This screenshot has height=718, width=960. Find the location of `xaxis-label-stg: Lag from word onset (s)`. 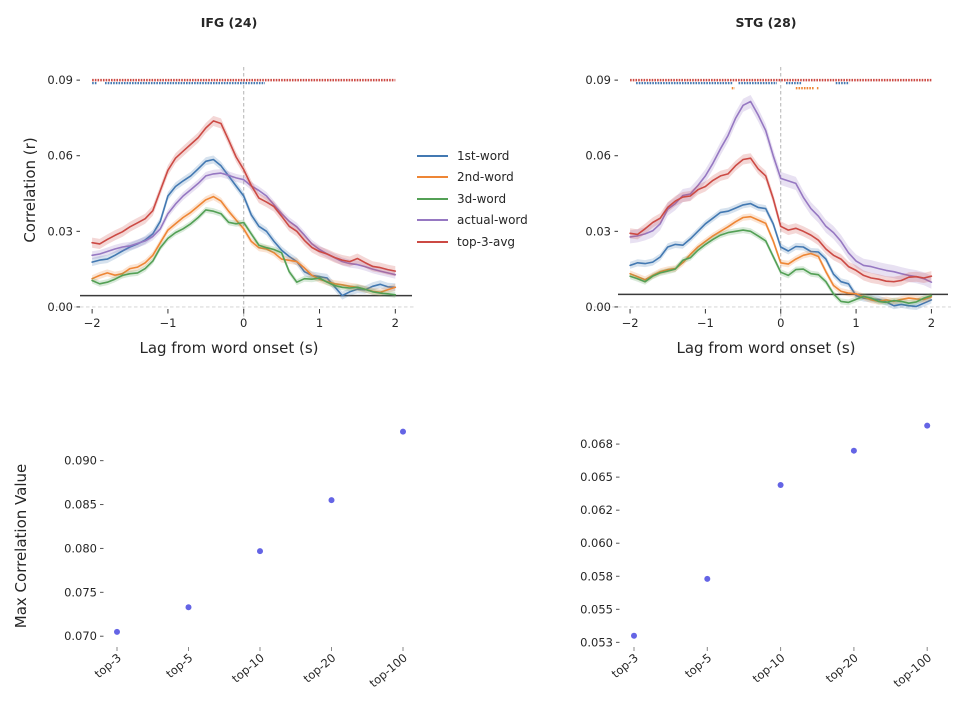

xaxis-label-stg: Lag from word onset (s) is located at coordinates (766, 348).